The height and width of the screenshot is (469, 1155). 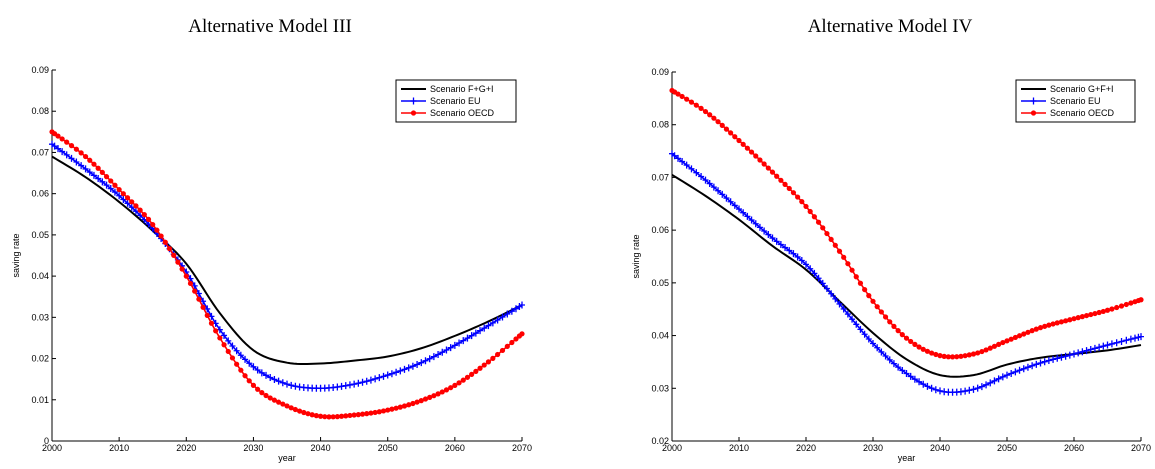 What do you see at coordinates (40, 400) in the screenshot?
I see `y-tick-label: 0.01` at bounding box center [40, 400].